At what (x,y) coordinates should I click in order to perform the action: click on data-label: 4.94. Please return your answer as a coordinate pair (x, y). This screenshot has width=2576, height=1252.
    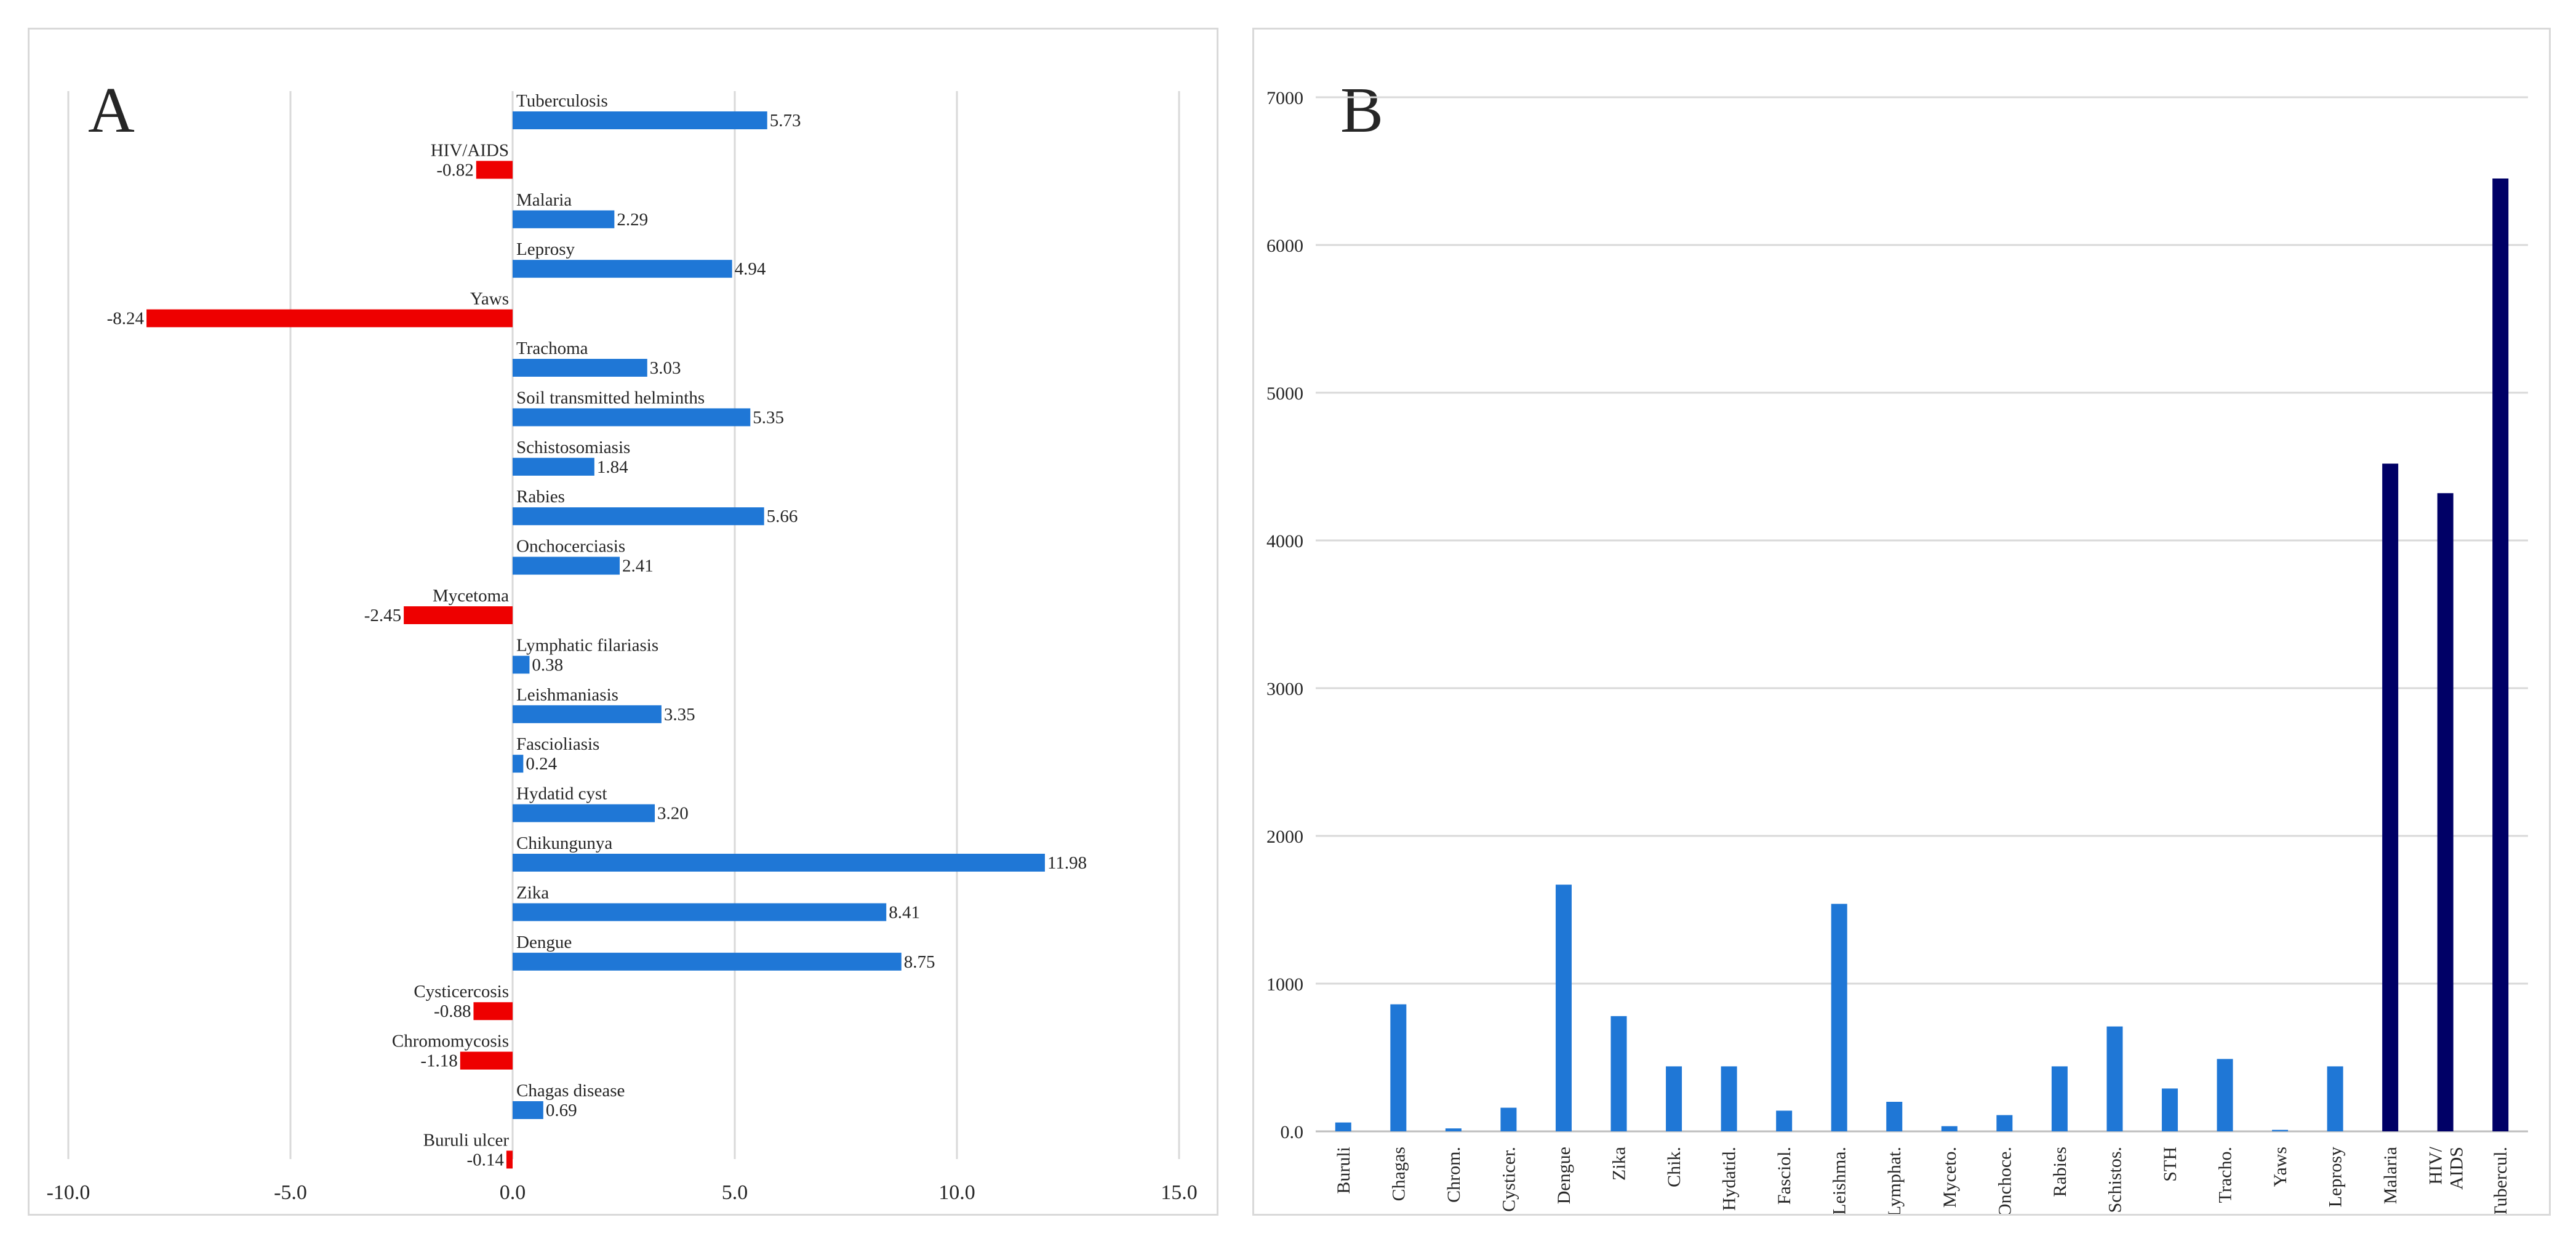
    Looking at the image, I should click on (750, 269).